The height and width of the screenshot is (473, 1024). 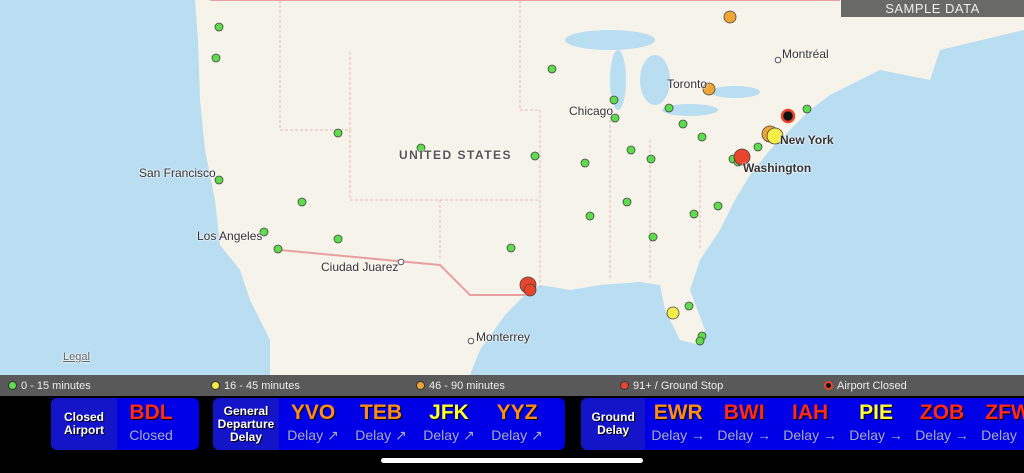 I want to click on airport-code: TEB, so click(x=381, y=412).